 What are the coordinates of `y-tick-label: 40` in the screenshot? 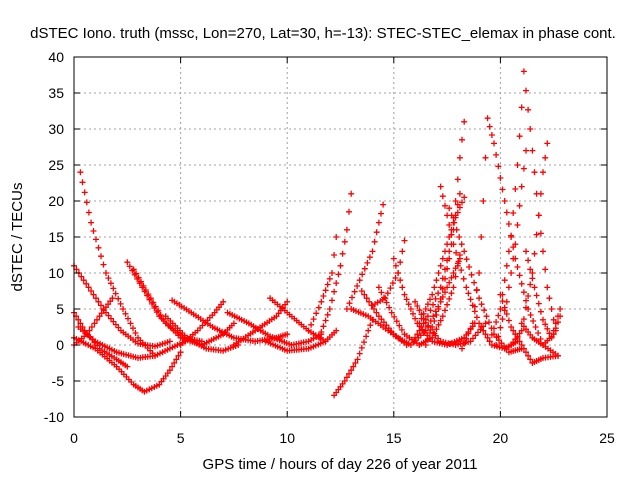 It's located at (56, 57).